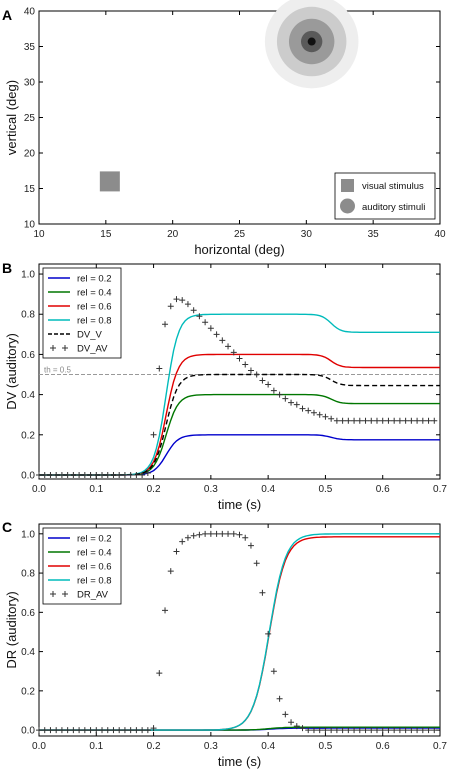  Describe the element at coordinates (96, 746) in the screenshot. I see `panel-c-x-tick-label: 0.1` at that location.